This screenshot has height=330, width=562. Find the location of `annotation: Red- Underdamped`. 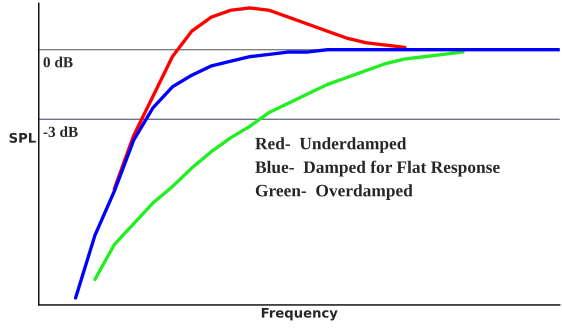

annotation: Red- Underdamped is located at coordinates (330, 145).